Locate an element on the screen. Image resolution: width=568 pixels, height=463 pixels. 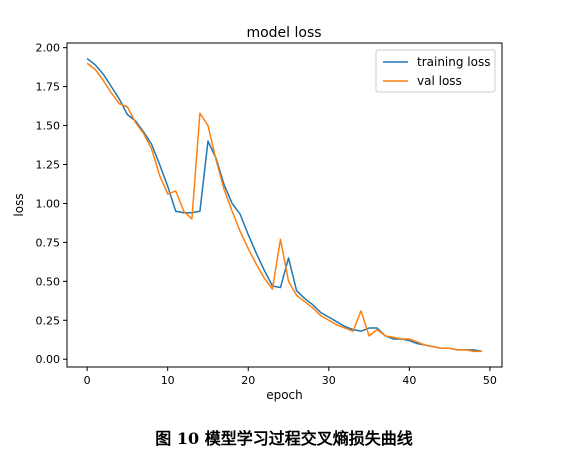
y-tick-label: 1.50 is located at coordinates (48, 126).